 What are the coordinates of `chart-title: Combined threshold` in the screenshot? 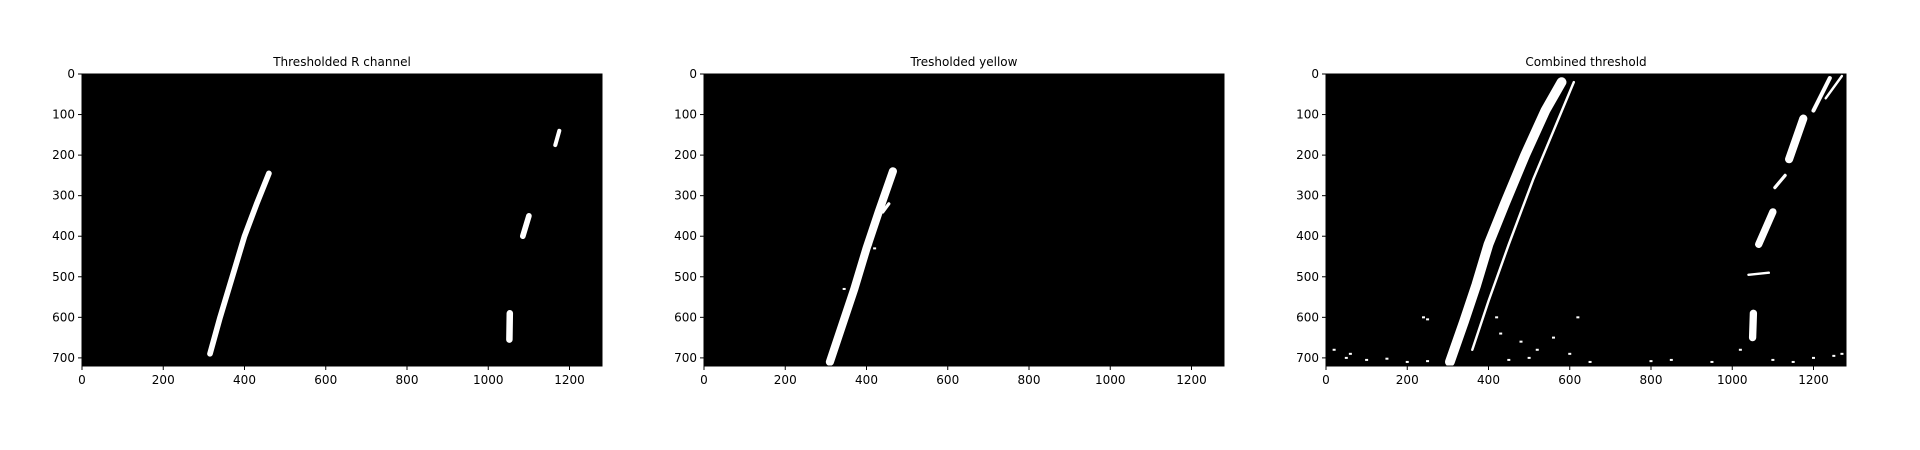 It's located at (1585, 62).